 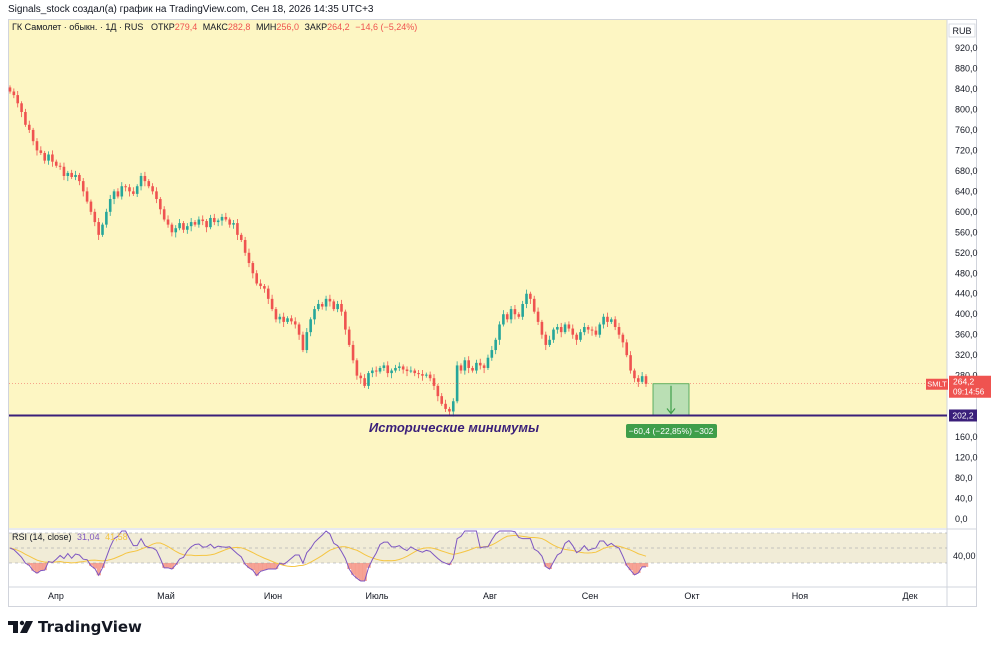 I want to click on price-tick: 480,0, so click(x=966, y=273).